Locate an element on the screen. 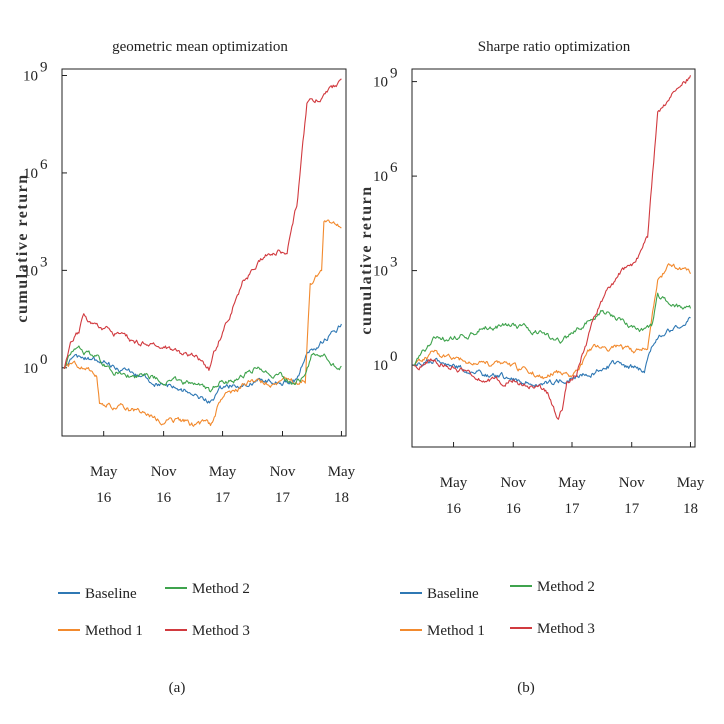 The width and height of the screenshot is (724, 724). chart-title: geometric mean optimization is located at coordinates (200, 47).